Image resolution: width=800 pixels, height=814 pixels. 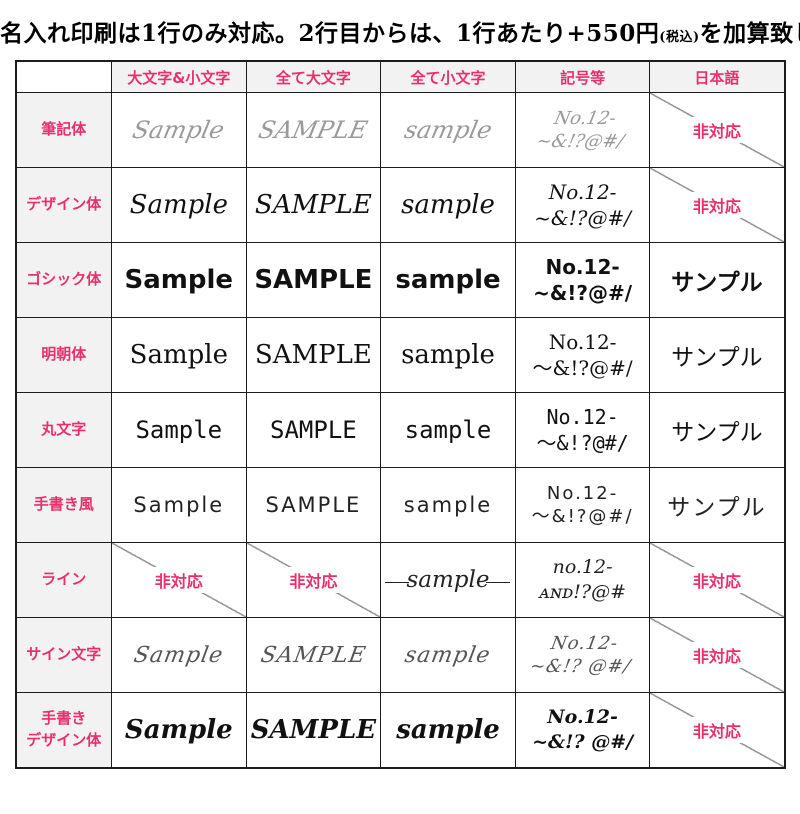 I want to click on table-row: ライン 非対応 非対応 sample no.12- ᴀɴᴅ!?@# 非対応, so click(x=400, y=580).